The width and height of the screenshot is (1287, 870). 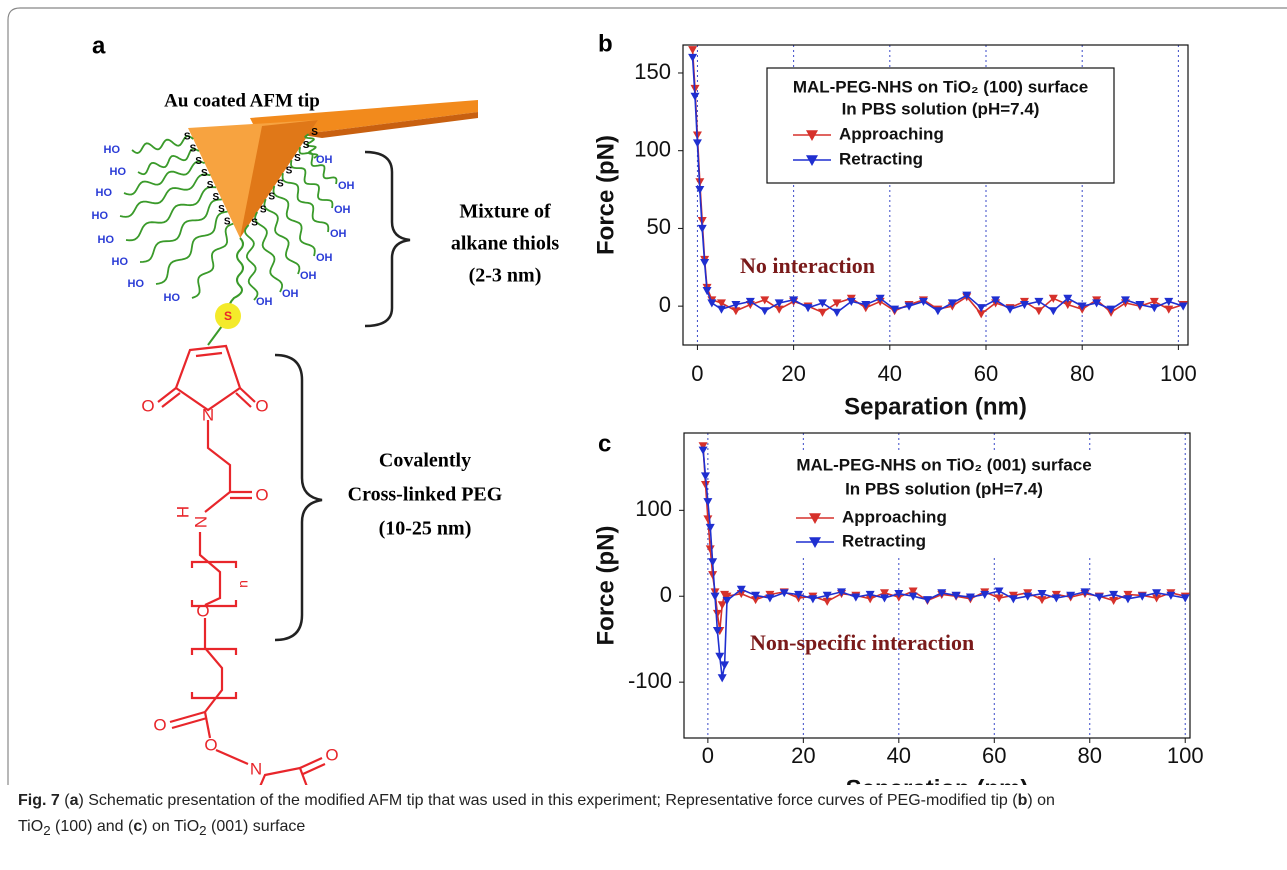 I want to click on caption-text: (100) and (, so click(x=92, y=826).